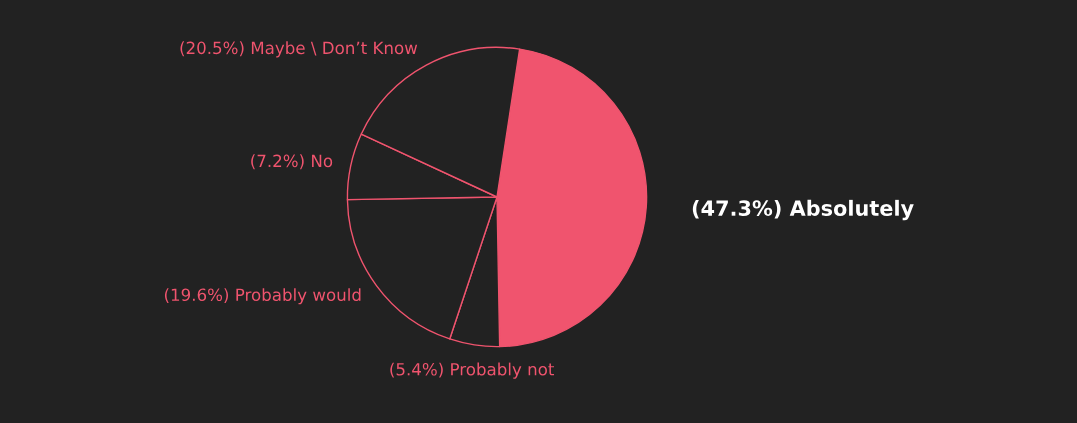 The image size is (1077, 423). I want to click on slice-label: (7.2%) No, so click(292, 162).